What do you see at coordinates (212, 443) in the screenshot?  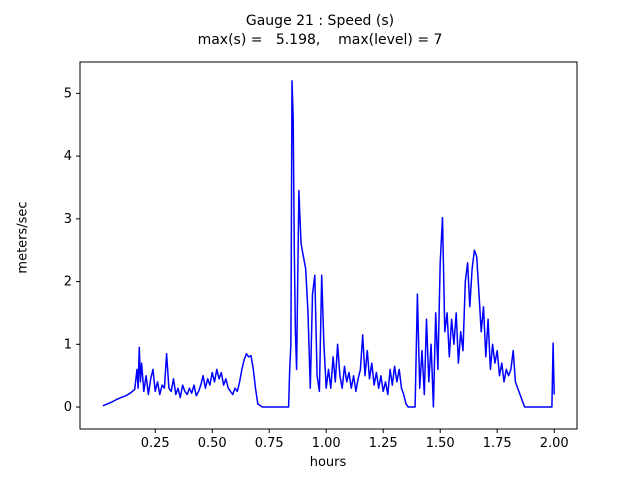 I see `x-tick-label: 0.50` at bounding box center [212, 443].